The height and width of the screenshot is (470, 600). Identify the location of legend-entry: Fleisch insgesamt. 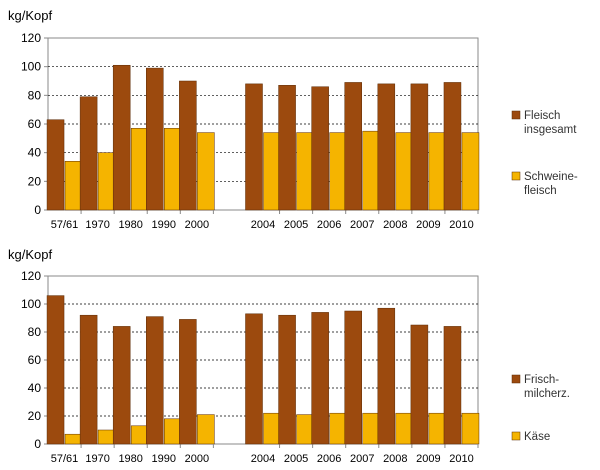
(550, 123).